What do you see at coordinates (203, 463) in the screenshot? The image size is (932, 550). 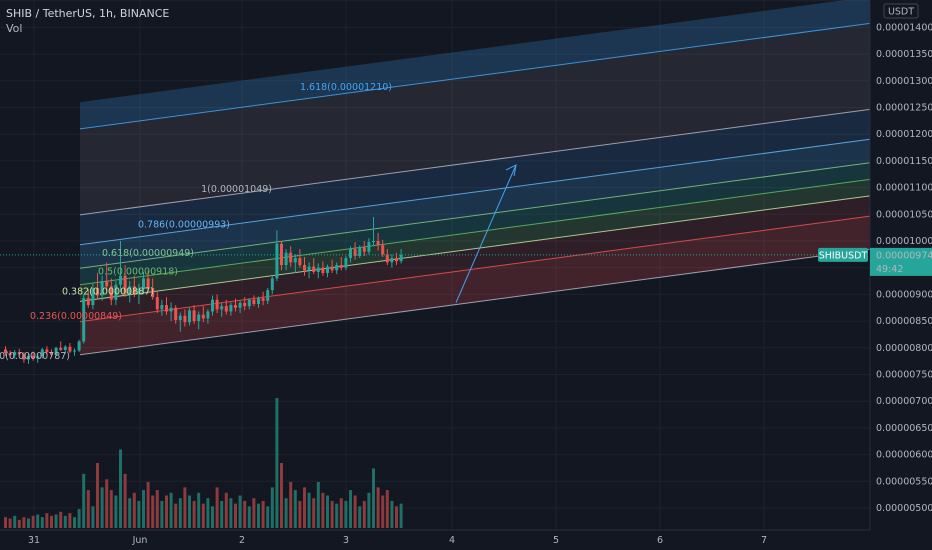 I see `volume-bars` at bounding box center [203, 463].